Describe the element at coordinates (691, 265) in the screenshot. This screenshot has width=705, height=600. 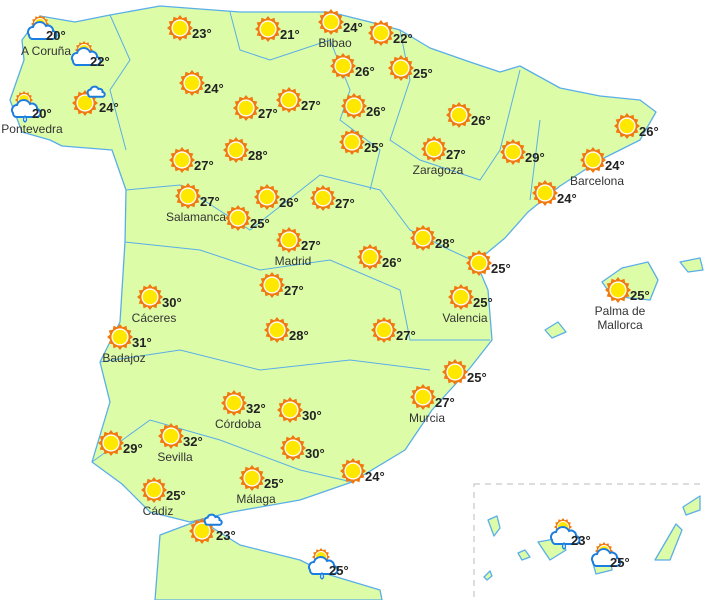
I see `menorca-island` at that location.